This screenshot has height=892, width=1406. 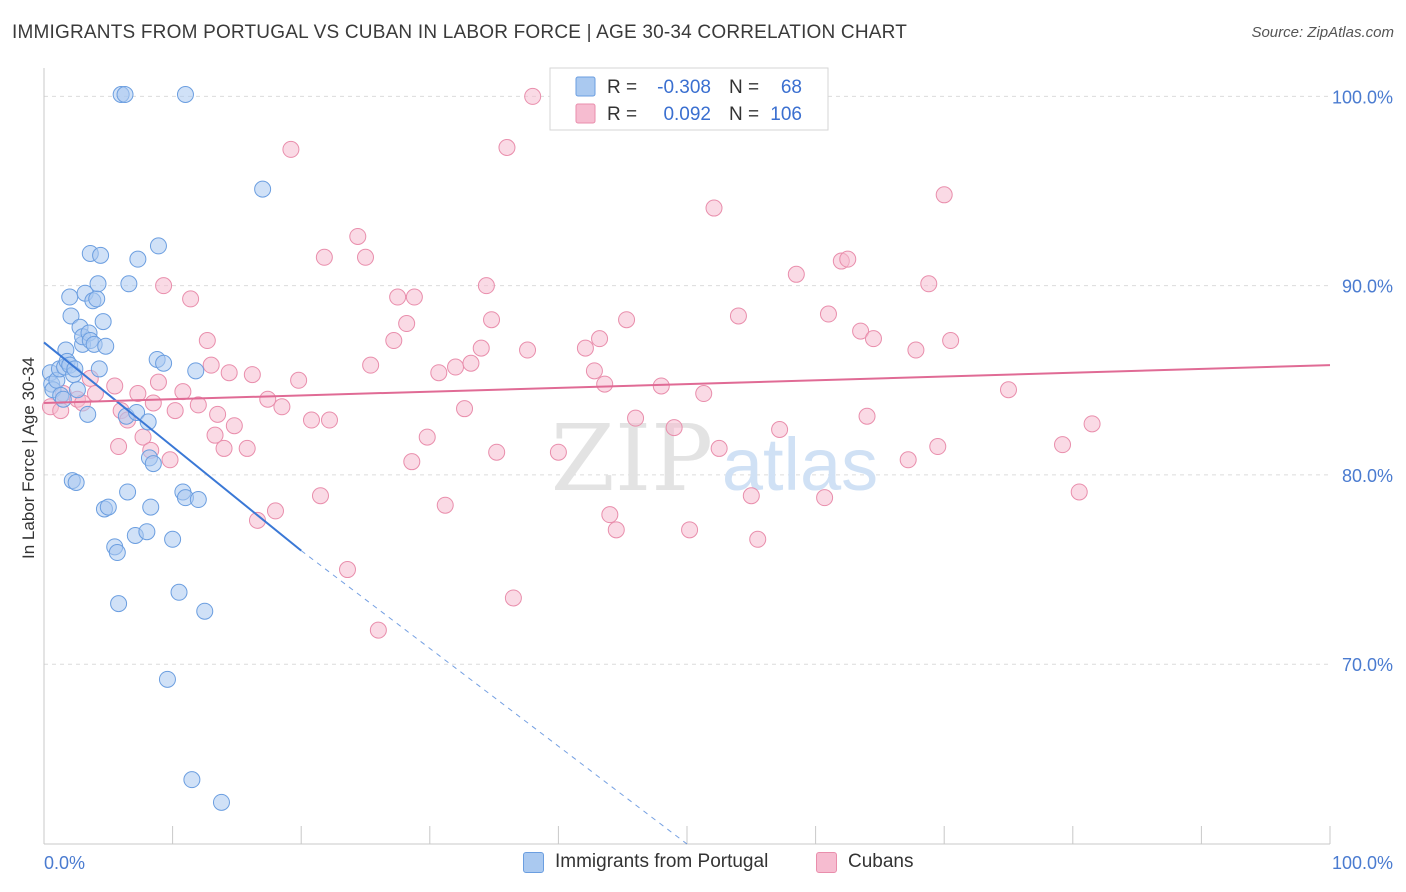 I want to click on top-legend-box, so click(x=689, y=99).